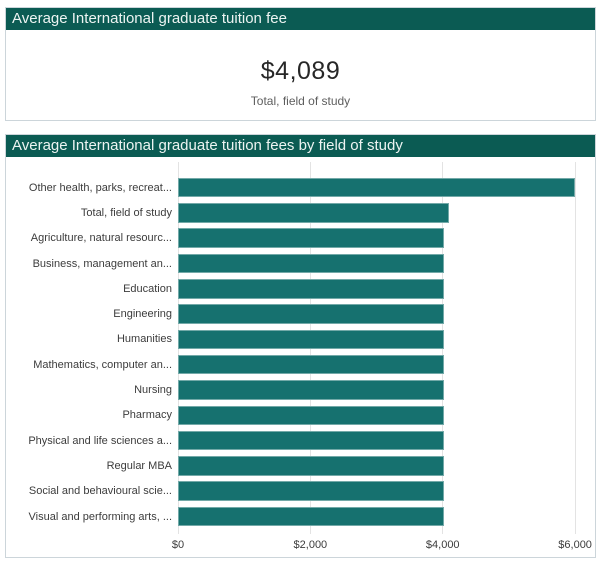  I want to click on x-tick-label: $0, so click(178, 545).